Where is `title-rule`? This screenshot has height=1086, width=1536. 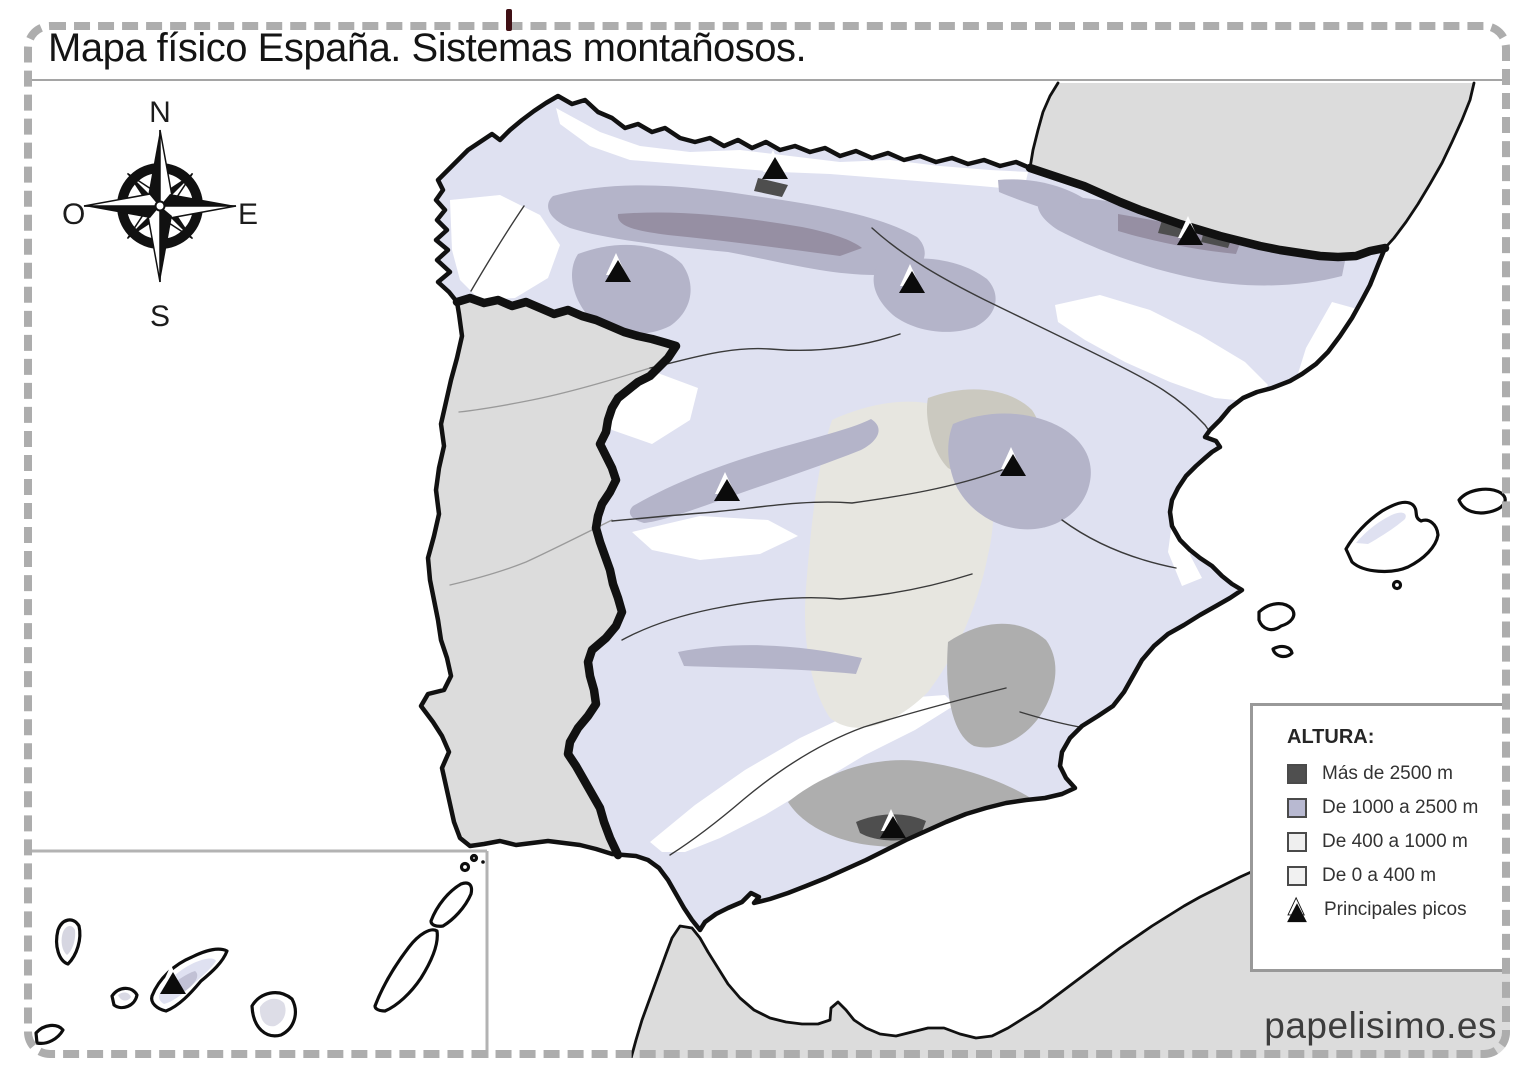 title-rule is located at coordinates (770, 80).